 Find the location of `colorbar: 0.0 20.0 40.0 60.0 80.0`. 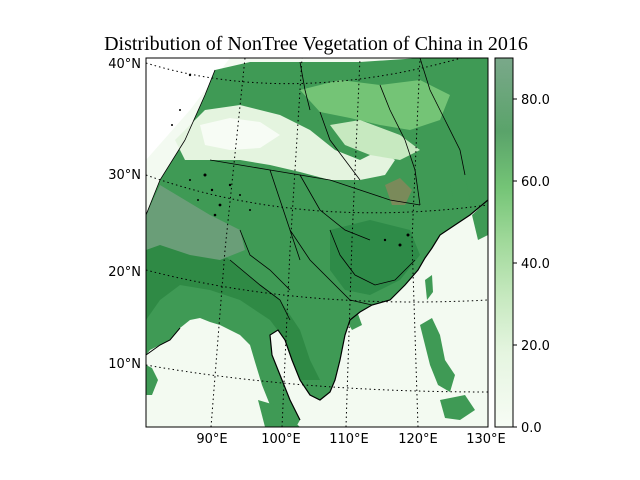

colorbar: 0.0 20.0 40.0 60.0 80.0 is located at coordinates (522, 246).